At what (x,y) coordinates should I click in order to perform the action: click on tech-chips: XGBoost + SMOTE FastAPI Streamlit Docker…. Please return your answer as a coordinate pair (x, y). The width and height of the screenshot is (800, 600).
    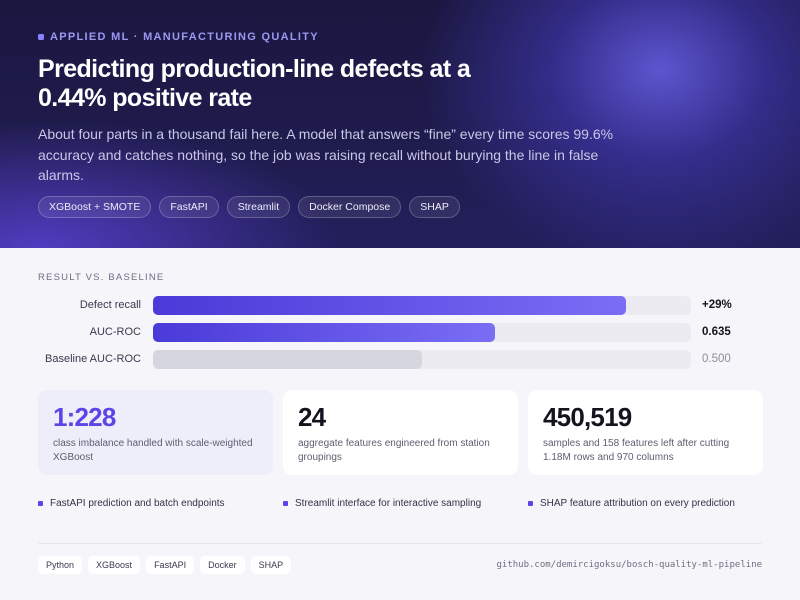
    Looking at the image, I should click on (249, 207).